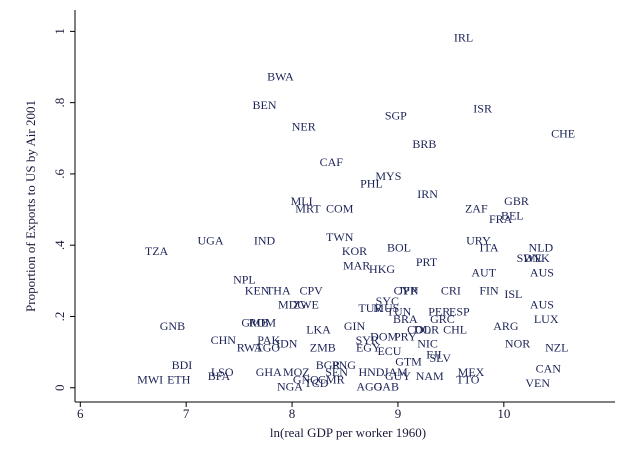 The image size is (621, 456). I want to click on point-label: GNB, so click(172, 326).